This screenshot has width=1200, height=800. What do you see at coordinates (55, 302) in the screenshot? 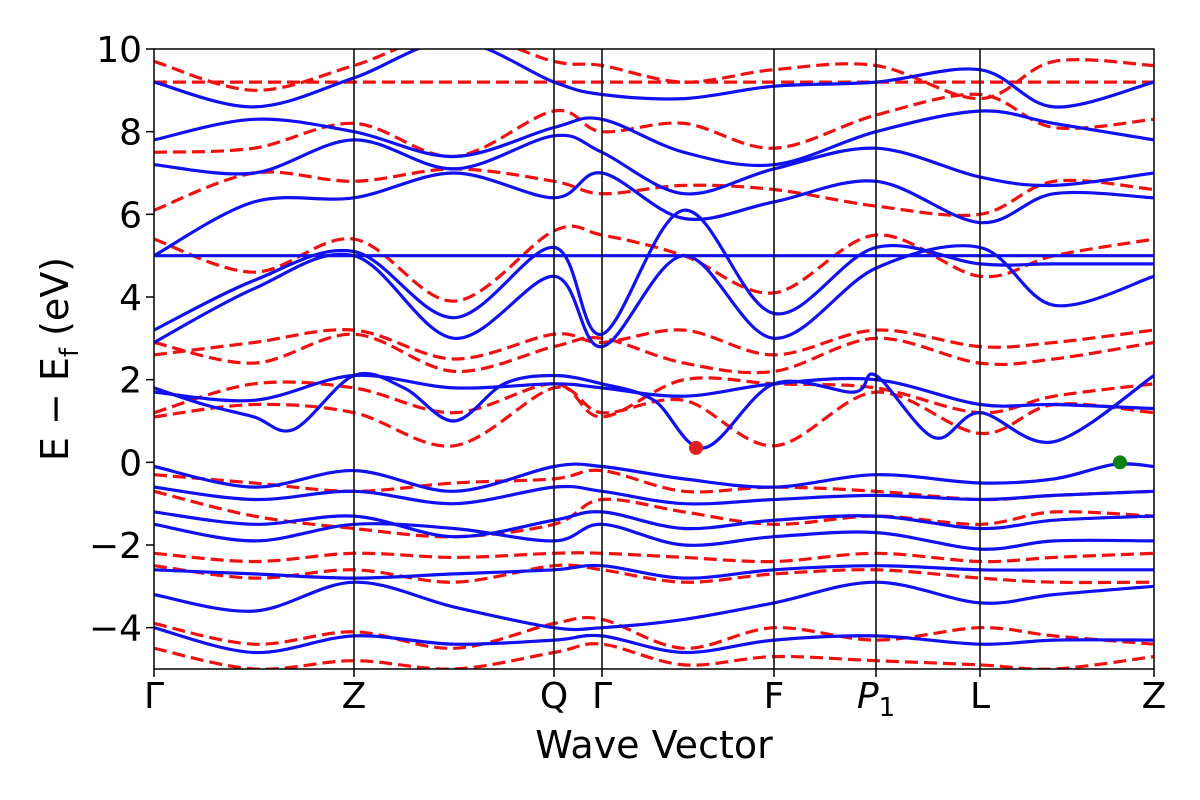
I see `y-axis-label-unit: (eV)` at bounding box center [55, 302].